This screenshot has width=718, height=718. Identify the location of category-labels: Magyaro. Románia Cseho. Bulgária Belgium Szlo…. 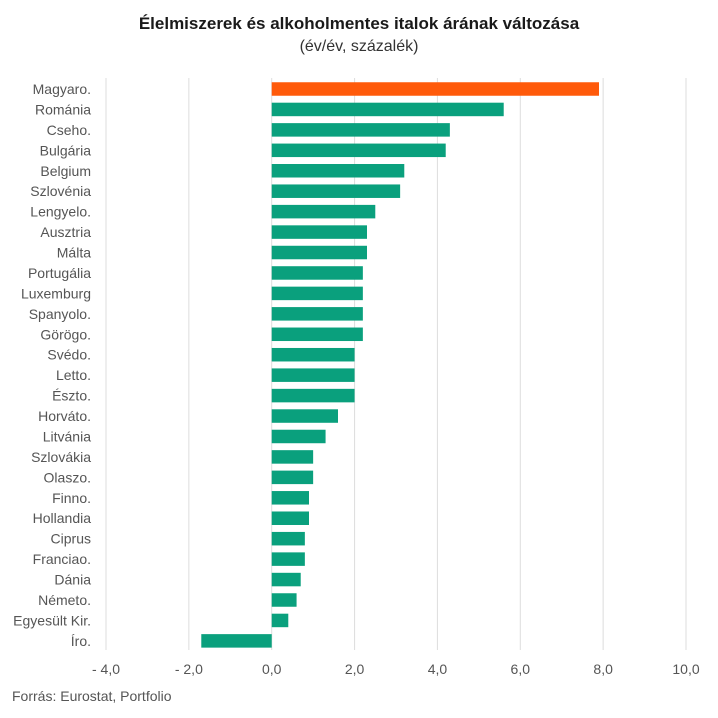
(52, 365).